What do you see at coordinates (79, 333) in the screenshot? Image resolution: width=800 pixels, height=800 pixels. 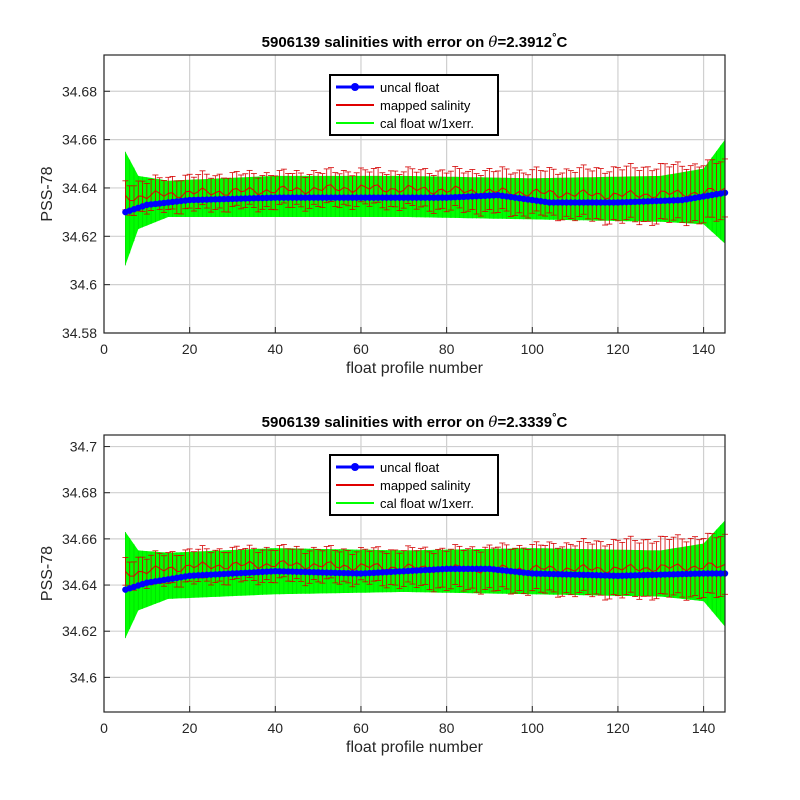 I see `y-tick-label: 34.58` at bounding box center [79, 333].